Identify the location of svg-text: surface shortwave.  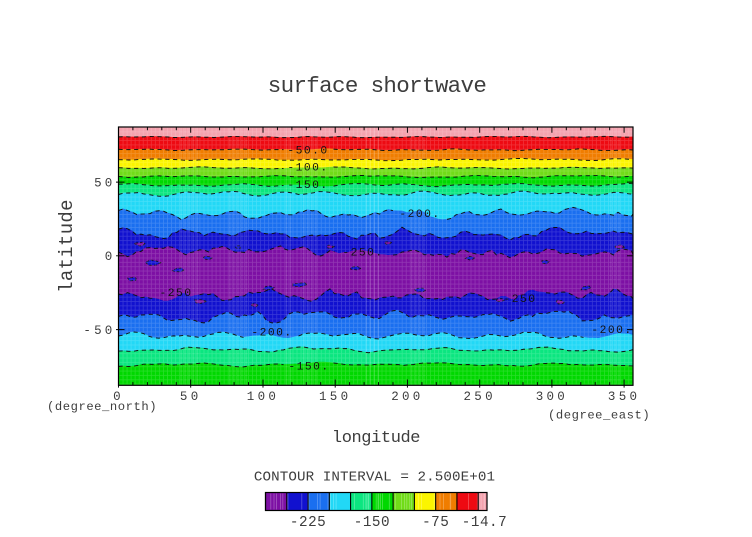
(377, 86).